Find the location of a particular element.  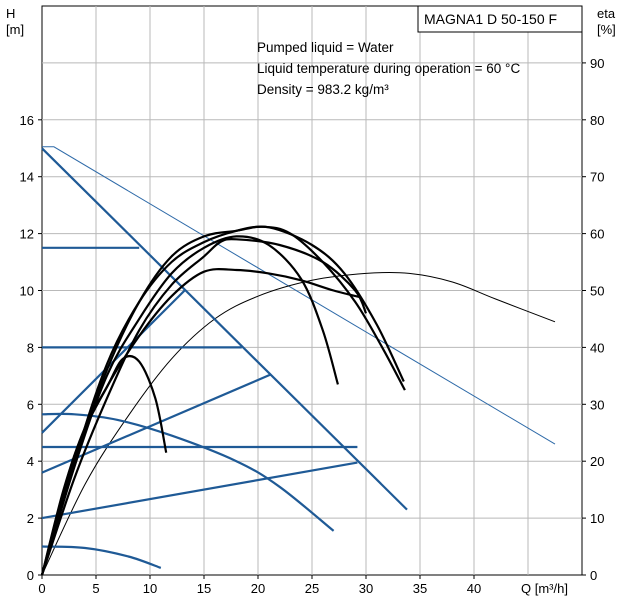

note-density: Density = 983.2 kg/m³ is located at coordinates (323, 89).